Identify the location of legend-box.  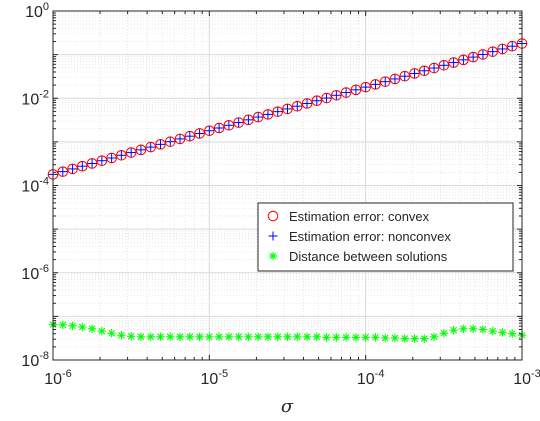
(385, 237).